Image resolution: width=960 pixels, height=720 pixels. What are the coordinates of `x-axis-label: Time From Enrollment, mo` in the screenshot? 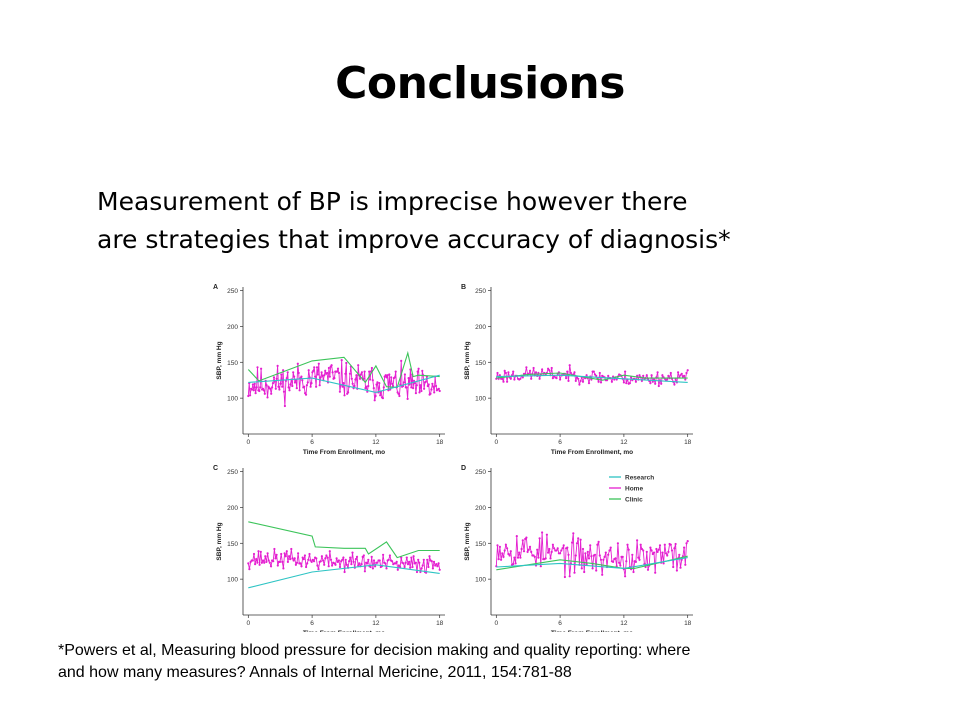 It's located at (344, 452).